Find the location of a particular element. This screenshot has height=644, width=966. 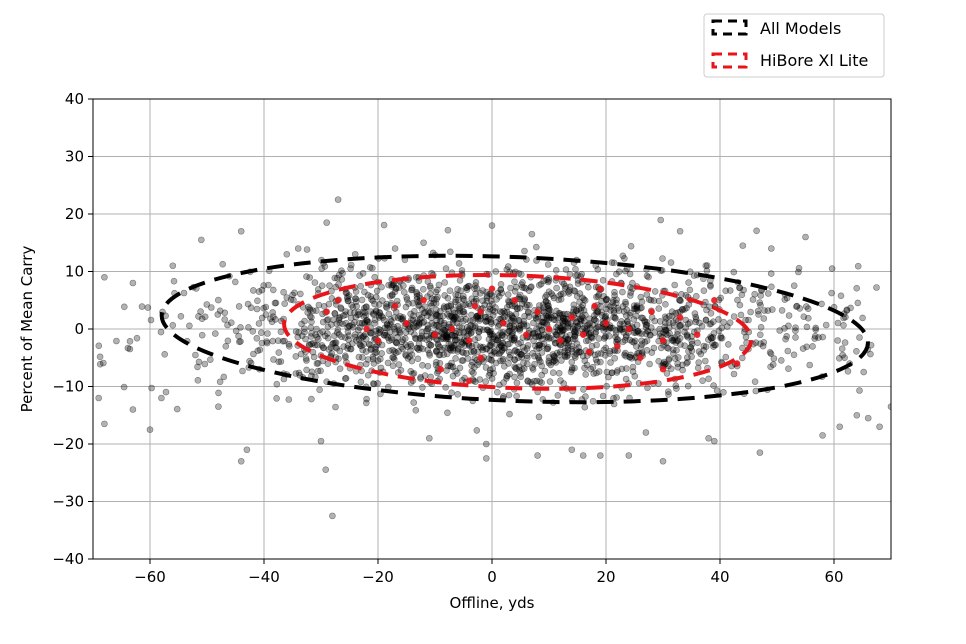

y-tick-label: −10 is located at coordinates (68, 387).